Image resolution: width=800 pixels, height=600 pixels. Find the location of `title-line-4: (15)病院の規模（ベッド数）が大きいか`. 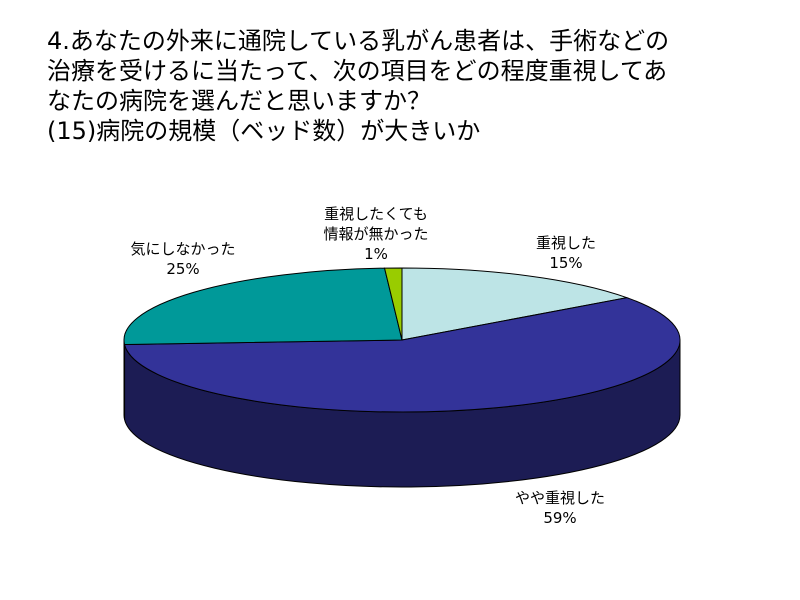

title-line-4: (15)病院の規模（ベッド数）が大きいか is located at coordinates (264, 131).